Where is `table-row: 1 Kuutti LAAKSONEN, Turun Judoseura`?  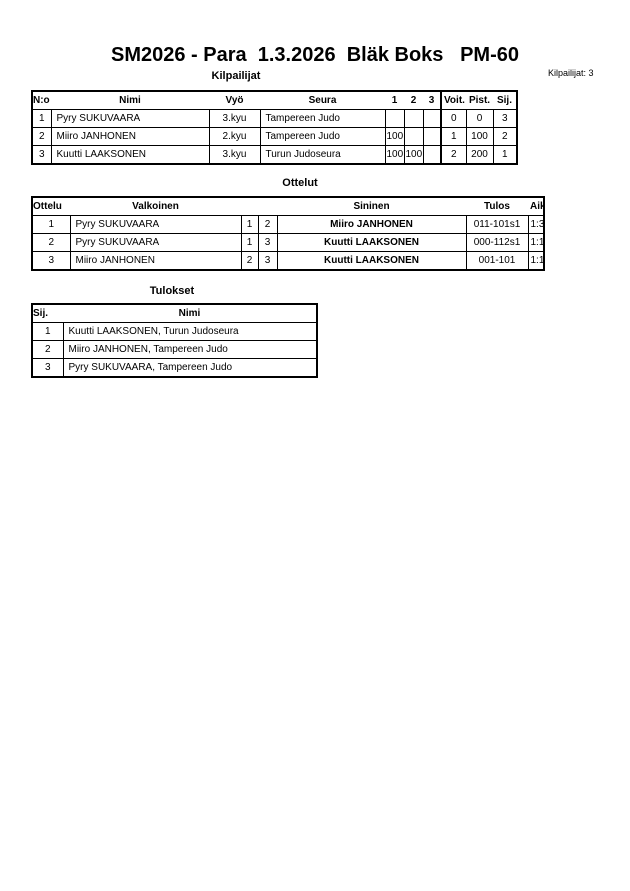 table-row: 1 Kuutti LAAKSONEN, Turun Judoseura is located at coordinates (174, 331).